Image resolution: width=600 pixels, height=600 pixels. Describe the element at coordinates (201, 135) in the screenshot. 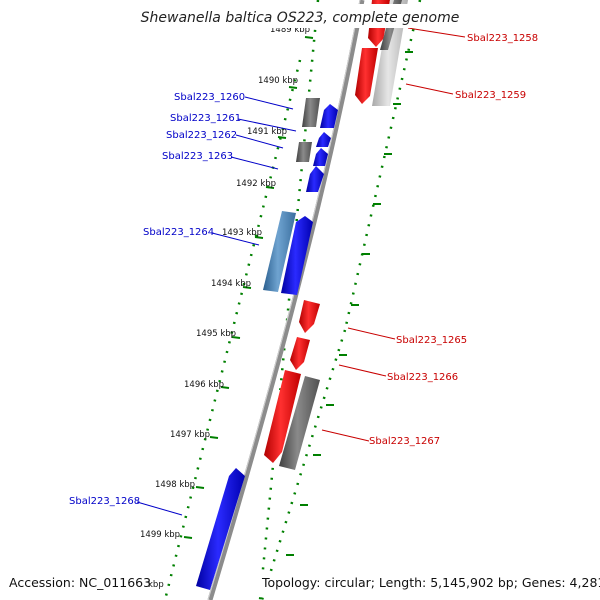

I see `gene-label-sbal223-1262: Sbal223_1262` at that location.